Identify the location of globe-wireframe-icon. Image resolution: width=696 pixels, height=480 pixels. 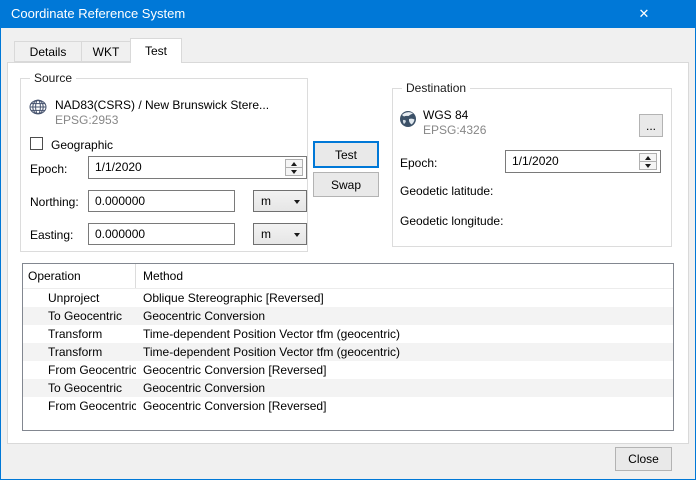
(38, 107).